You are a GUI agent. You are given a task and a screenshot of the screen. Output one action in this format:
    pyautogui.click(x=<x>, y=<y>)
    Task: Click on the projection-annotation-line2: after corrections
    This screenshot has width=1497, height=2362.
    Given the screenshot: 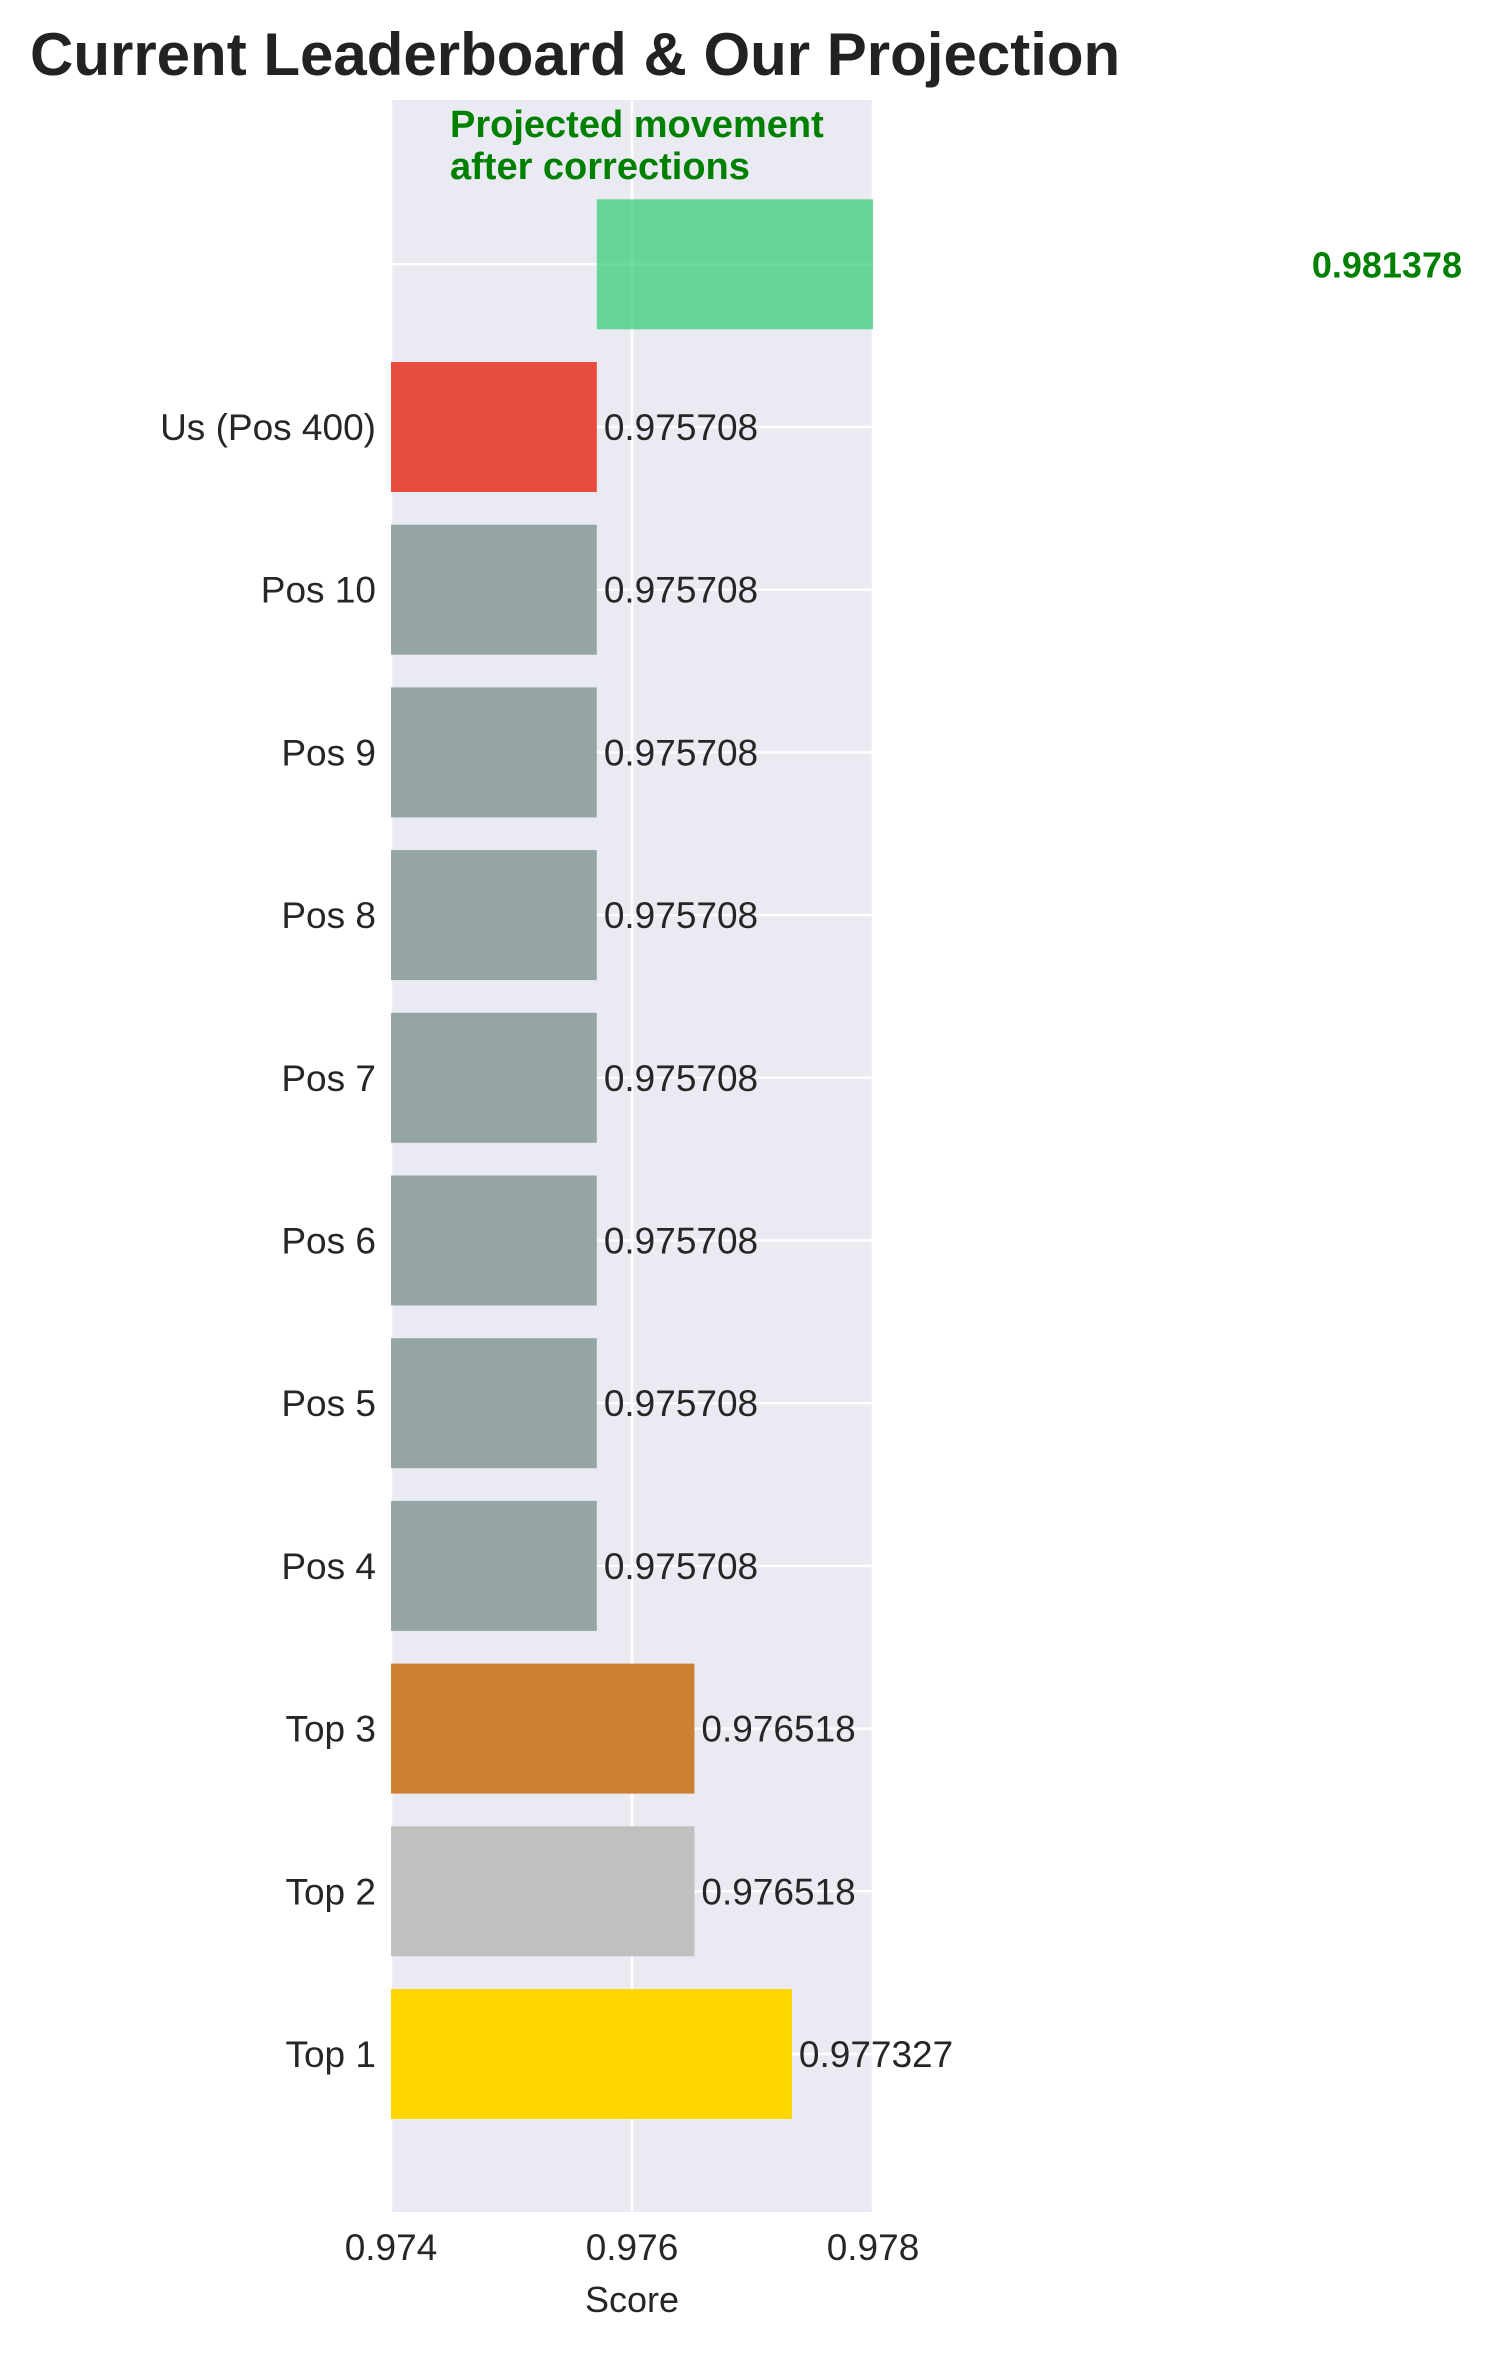 What is the action you would take?
    pyautogui.click(x=600, y=167)
    